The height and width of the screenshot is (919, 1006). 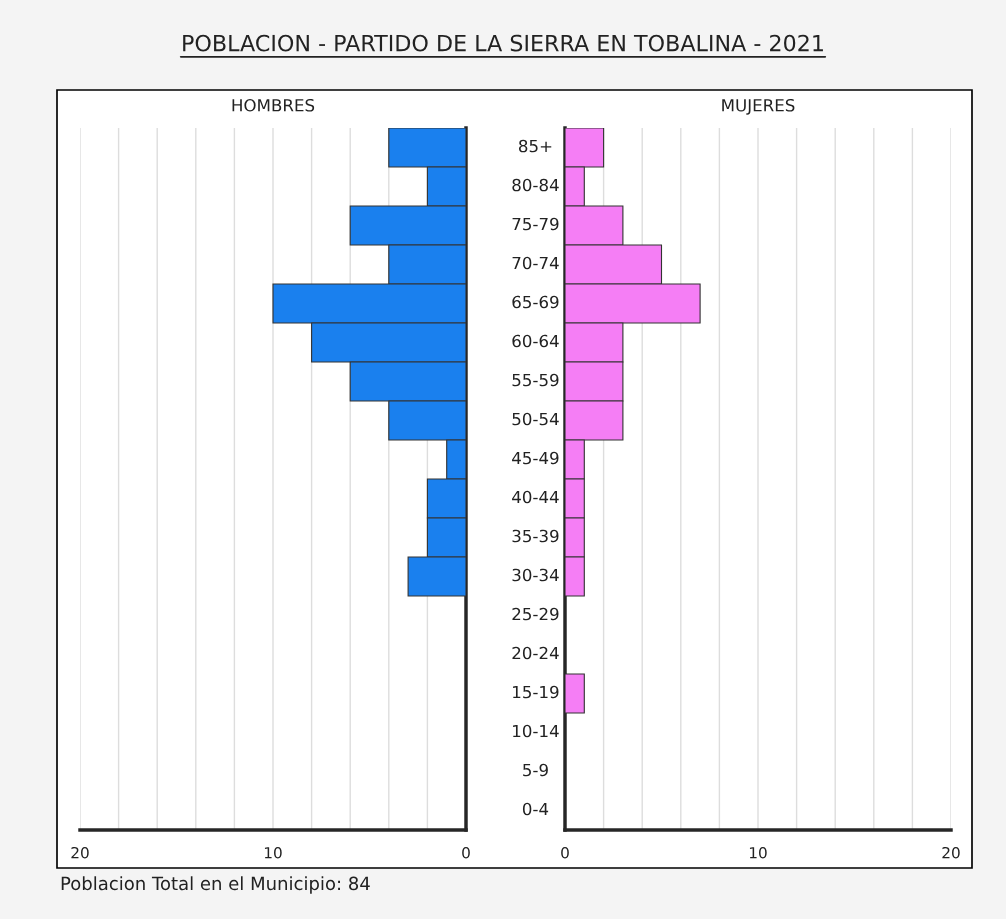 I want to click on y-tick-label: 20-24, so click(x=535, y=653).